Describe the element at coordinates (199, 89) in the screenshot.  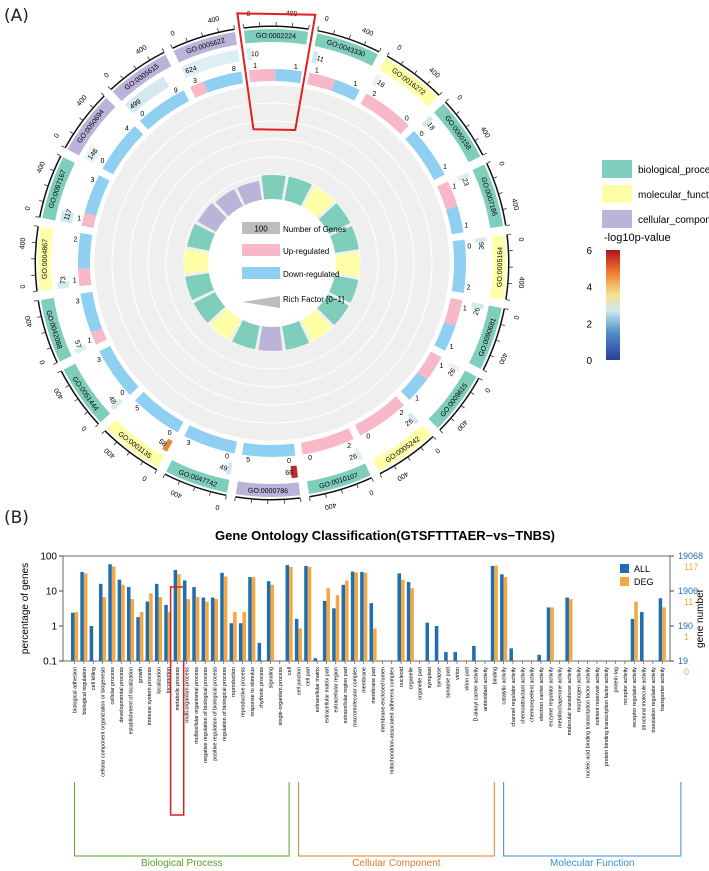
I see `up-bar-GO:0005622` at that location.